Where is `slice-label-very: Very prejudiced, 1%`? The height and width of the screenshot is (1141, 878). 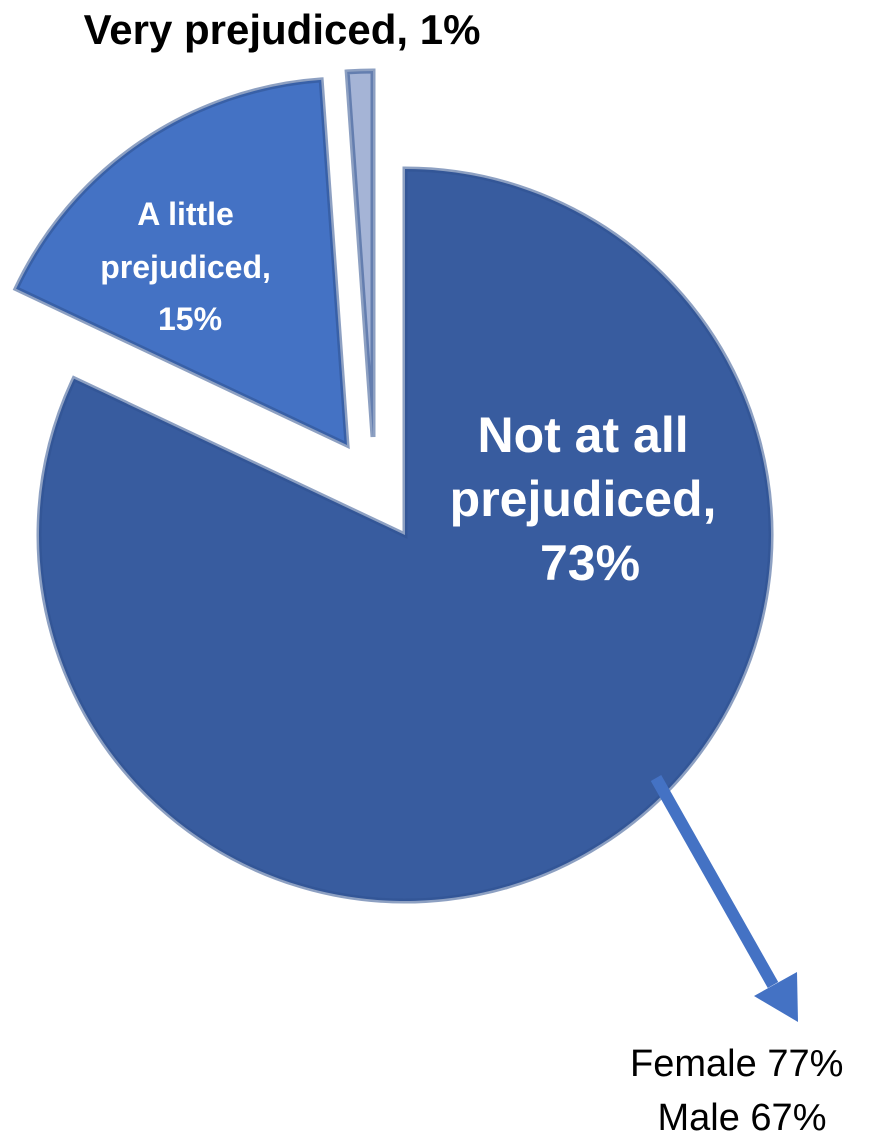
slice-label-very: Very prejudiced, 1% is located at coordinates (282, 29).